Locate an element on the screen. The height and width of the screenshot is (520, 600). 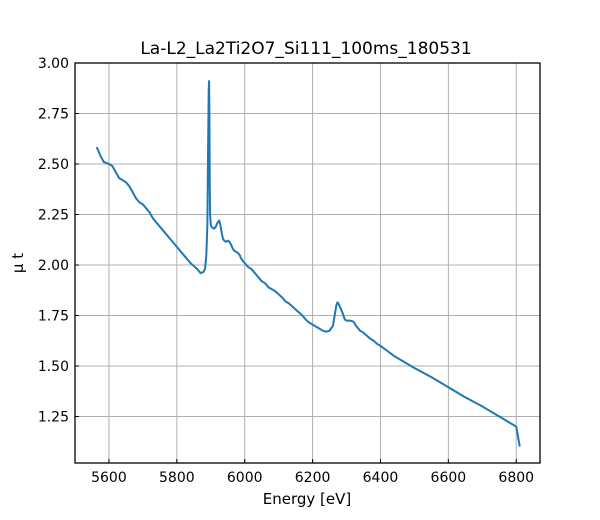
y-tick-labels: 1.25 1.50 1.75 2.00 2.25 2.50 2.75 3.00 is located at coordinates (53, 241).